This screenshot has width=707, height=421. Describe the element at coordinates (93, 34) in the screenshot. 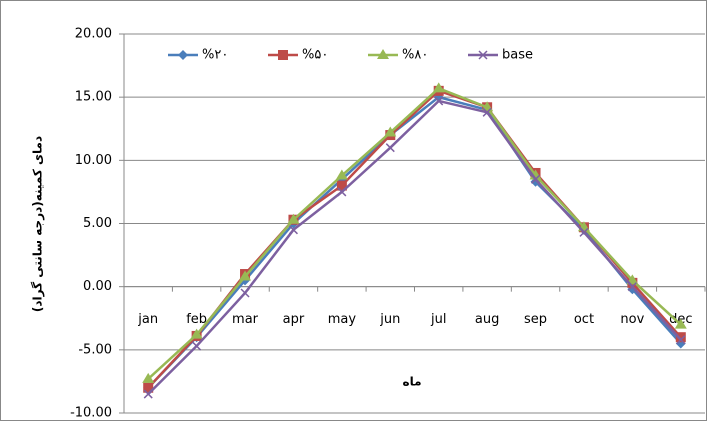

I see `y-tick-label: 20.00` at that location.